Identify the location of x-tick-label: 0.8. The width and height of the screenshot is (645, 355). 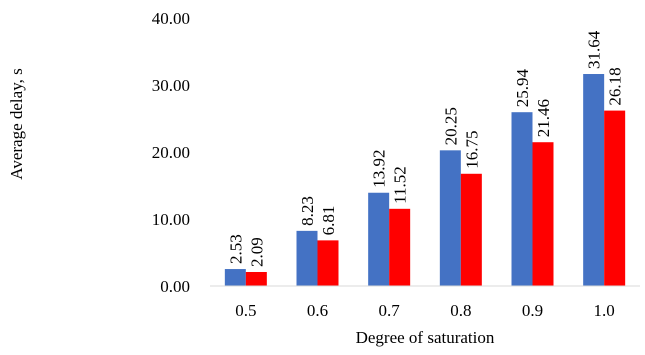
(460, 310).